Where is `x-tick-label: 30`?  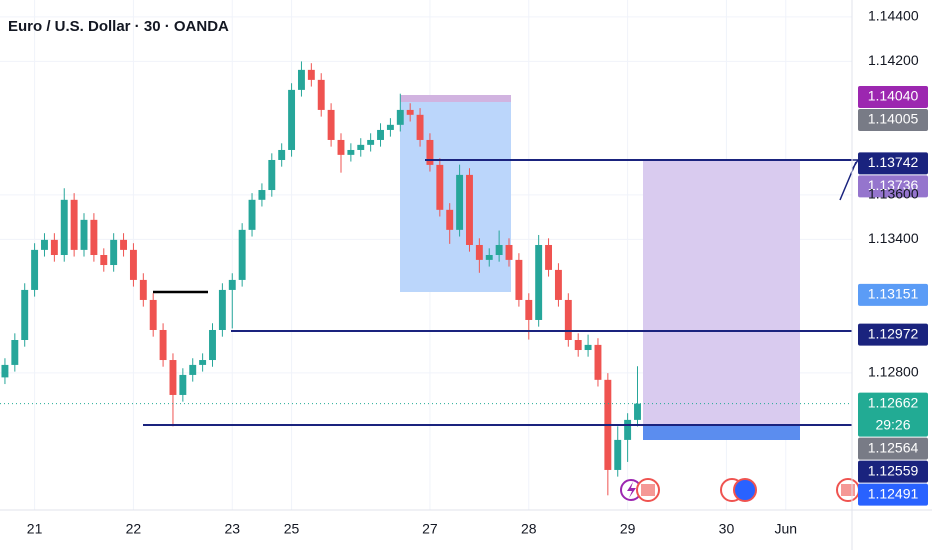
x-tick-label: 30 is located at coordinates (727, 529).